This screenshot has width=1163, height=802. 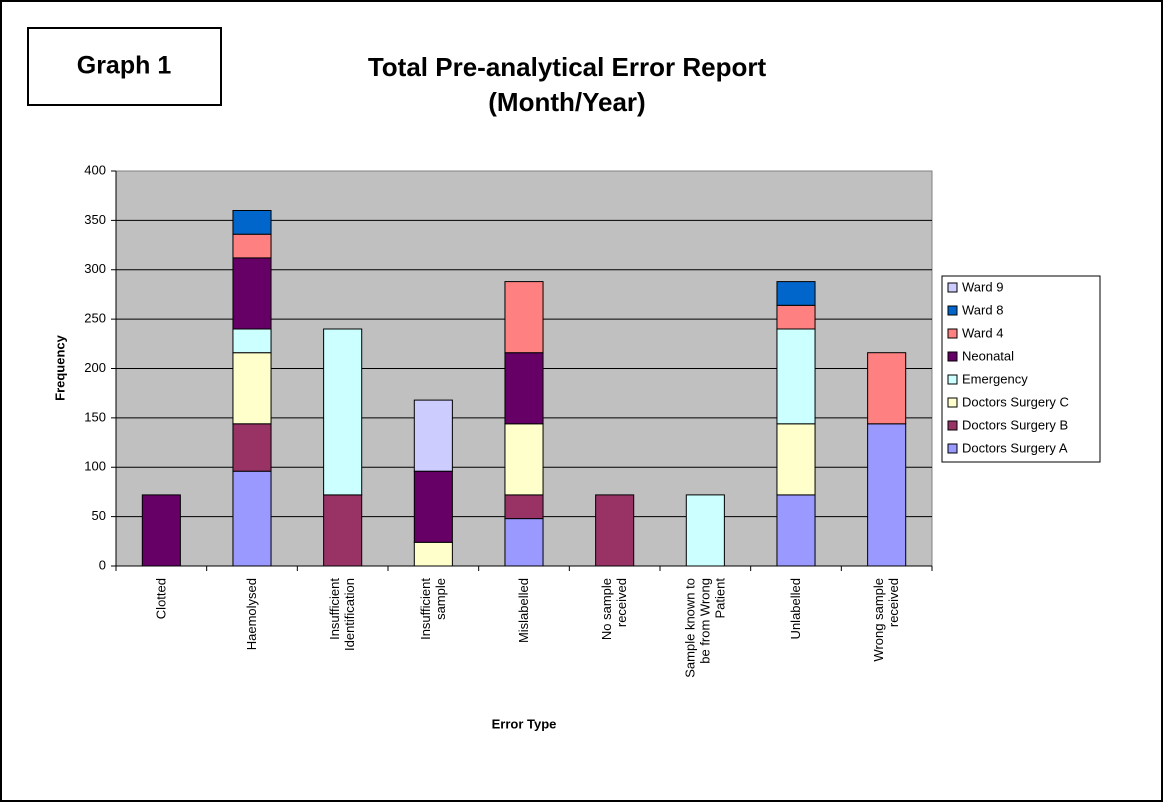 What do you see at coordinates (160, 598) in the screenshot?
I see `x-tick-label: Clotted` at bounding box center [160, 598].